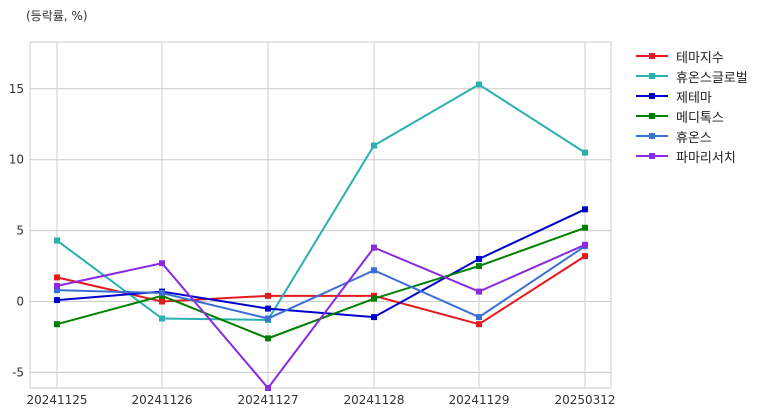  What do you see at coordinates (57, 16) in the screenshot?
I see `y-axis-label: (등락률, %)` at bounding box center [57, 16].